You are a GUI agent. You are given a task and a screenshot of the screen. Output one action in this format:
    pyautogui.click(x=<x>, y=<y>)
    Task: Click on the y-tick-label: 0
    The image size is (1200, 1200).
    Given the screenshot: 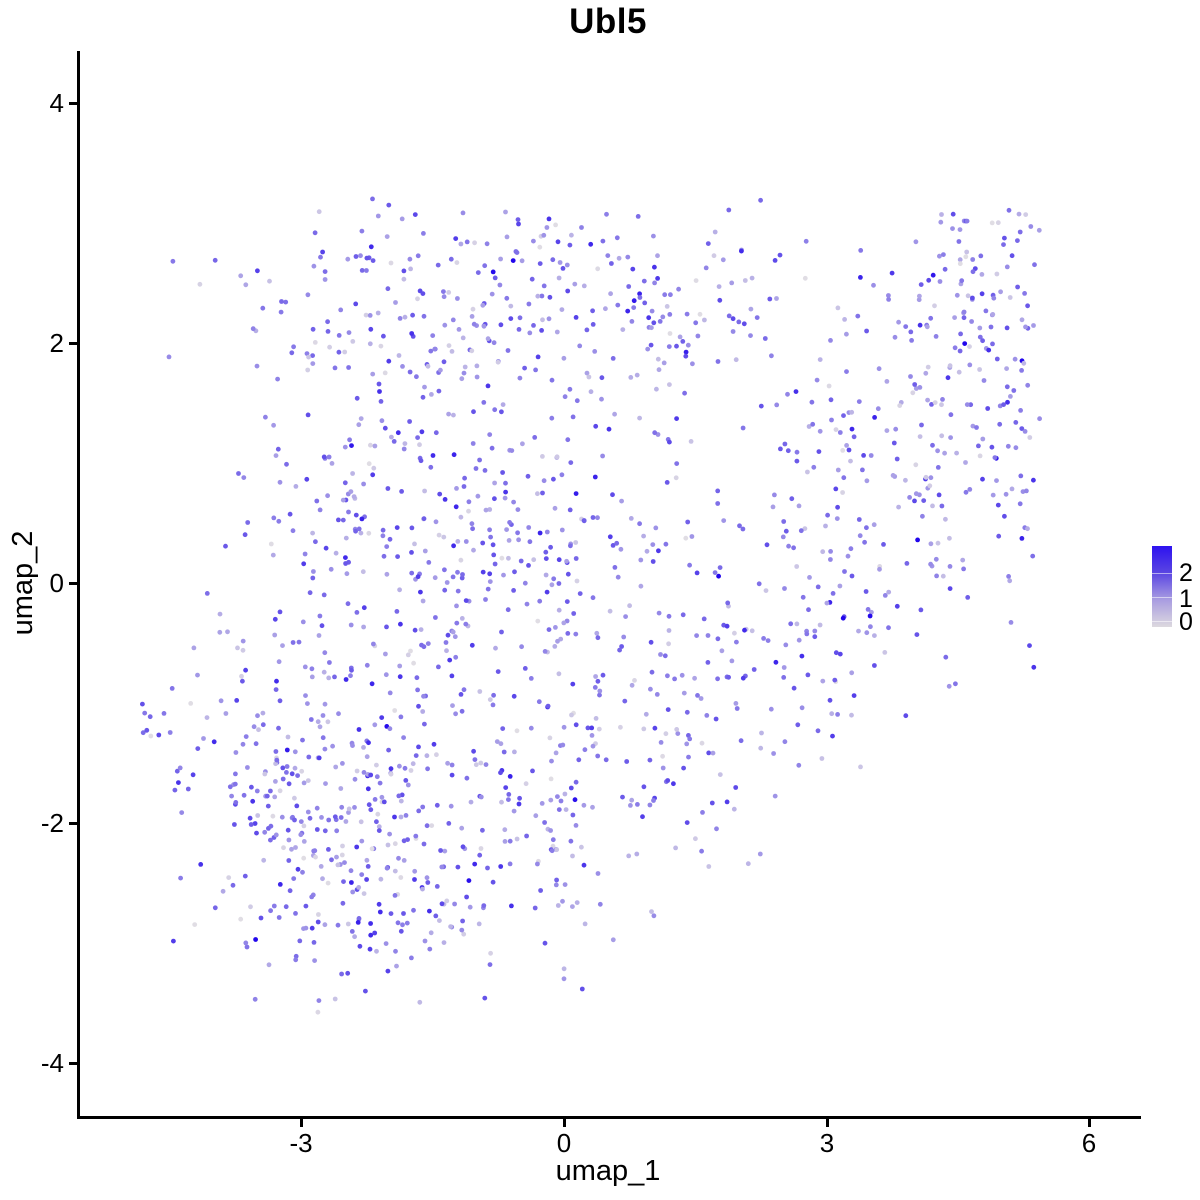 What is the action you would take?
    pyautogui.click(x=56, y=583)
    